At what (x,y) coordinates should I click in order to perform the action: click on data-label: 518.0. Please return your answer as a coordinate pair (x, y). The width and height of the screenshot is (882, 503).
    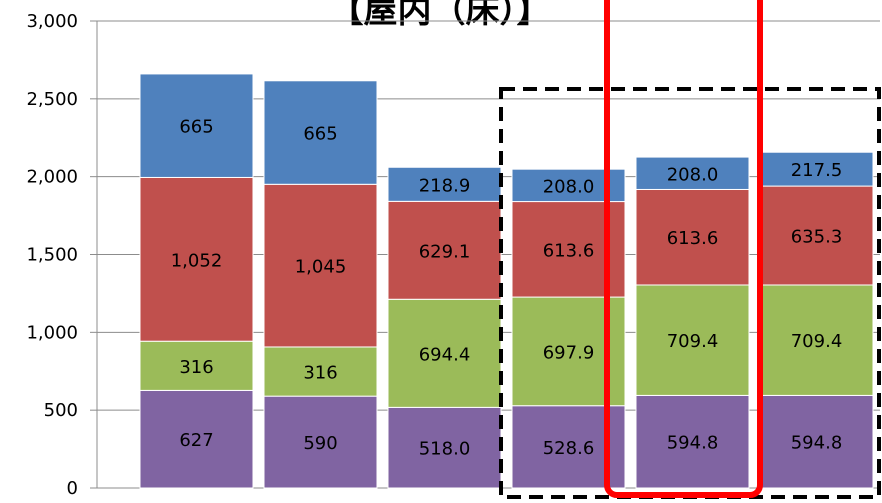
    Looking at the image, I should click on (445, 449).